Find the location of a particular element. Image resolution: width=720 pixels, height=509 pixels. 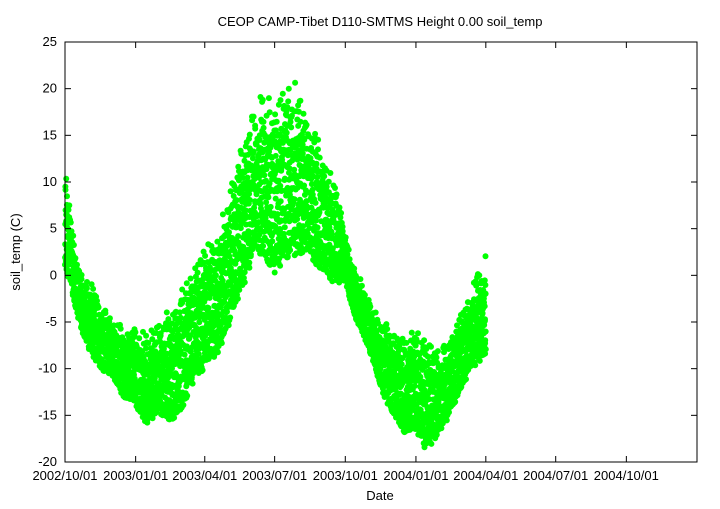

x-tick-label: 2004/04/01 is located at coordinates (485, 475).